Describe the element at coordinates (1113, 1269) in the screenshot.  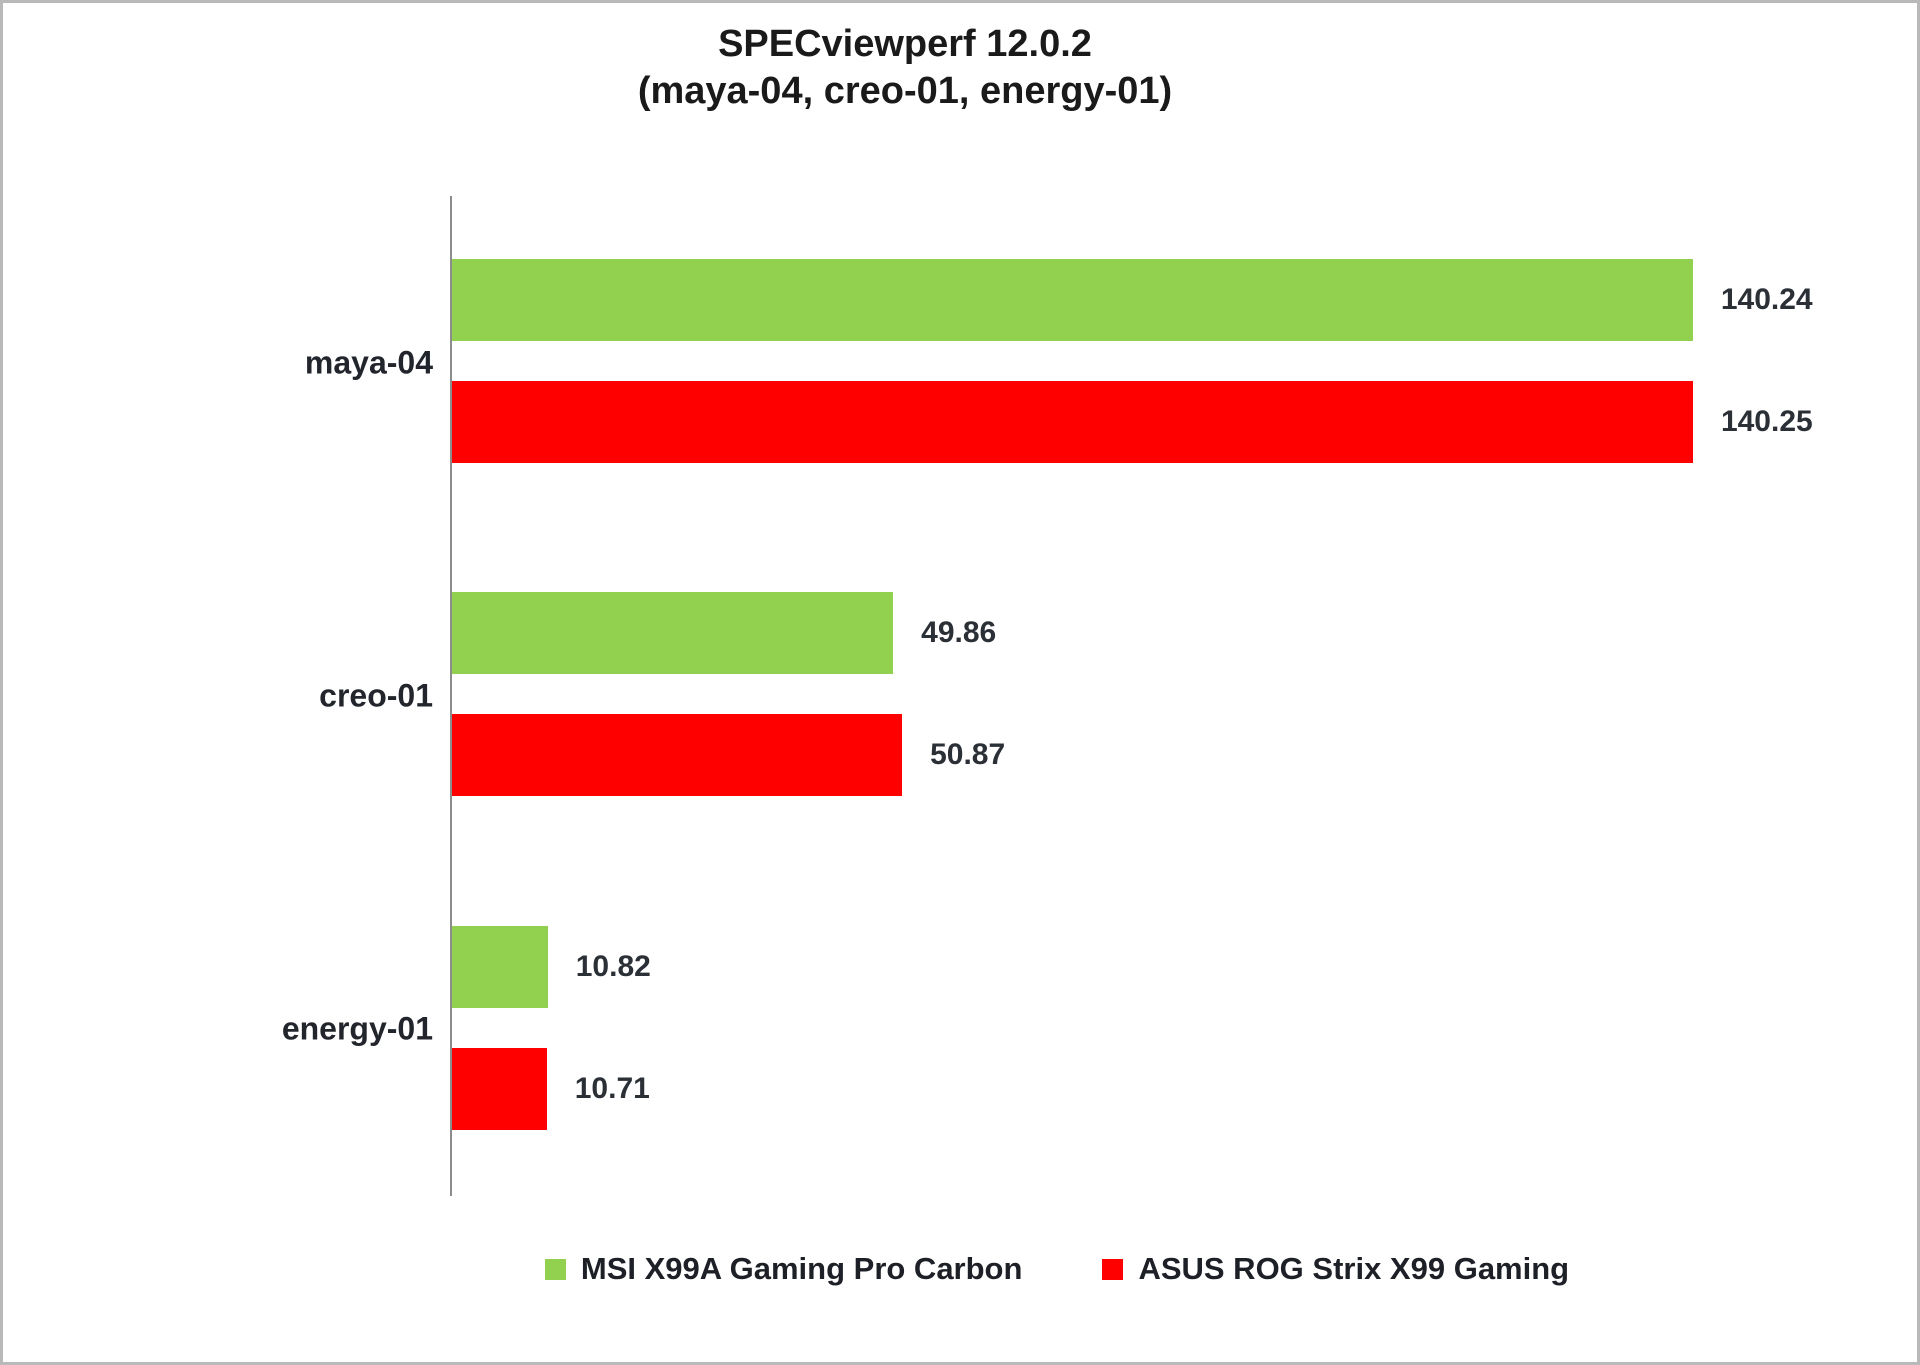
I see `legend-swatch-asus-icon` at that location.